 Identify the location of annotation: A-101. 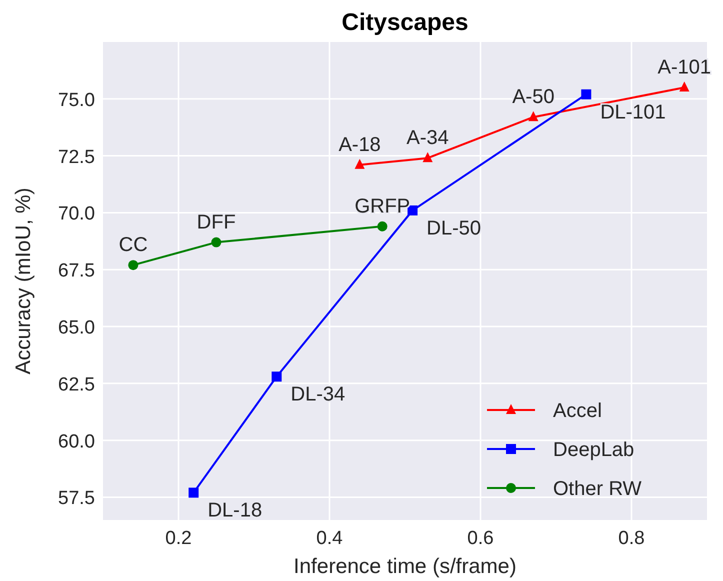
(685, 67).